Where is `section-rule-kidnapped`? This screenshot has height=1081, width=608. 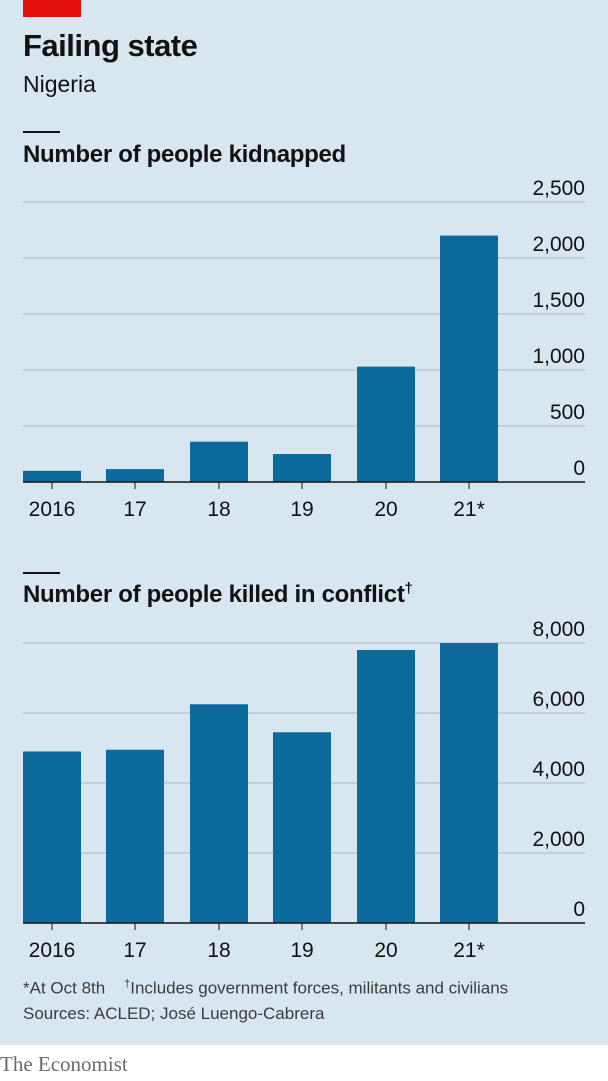
section-rule-kidnapped is located at coordinates (41, 132).